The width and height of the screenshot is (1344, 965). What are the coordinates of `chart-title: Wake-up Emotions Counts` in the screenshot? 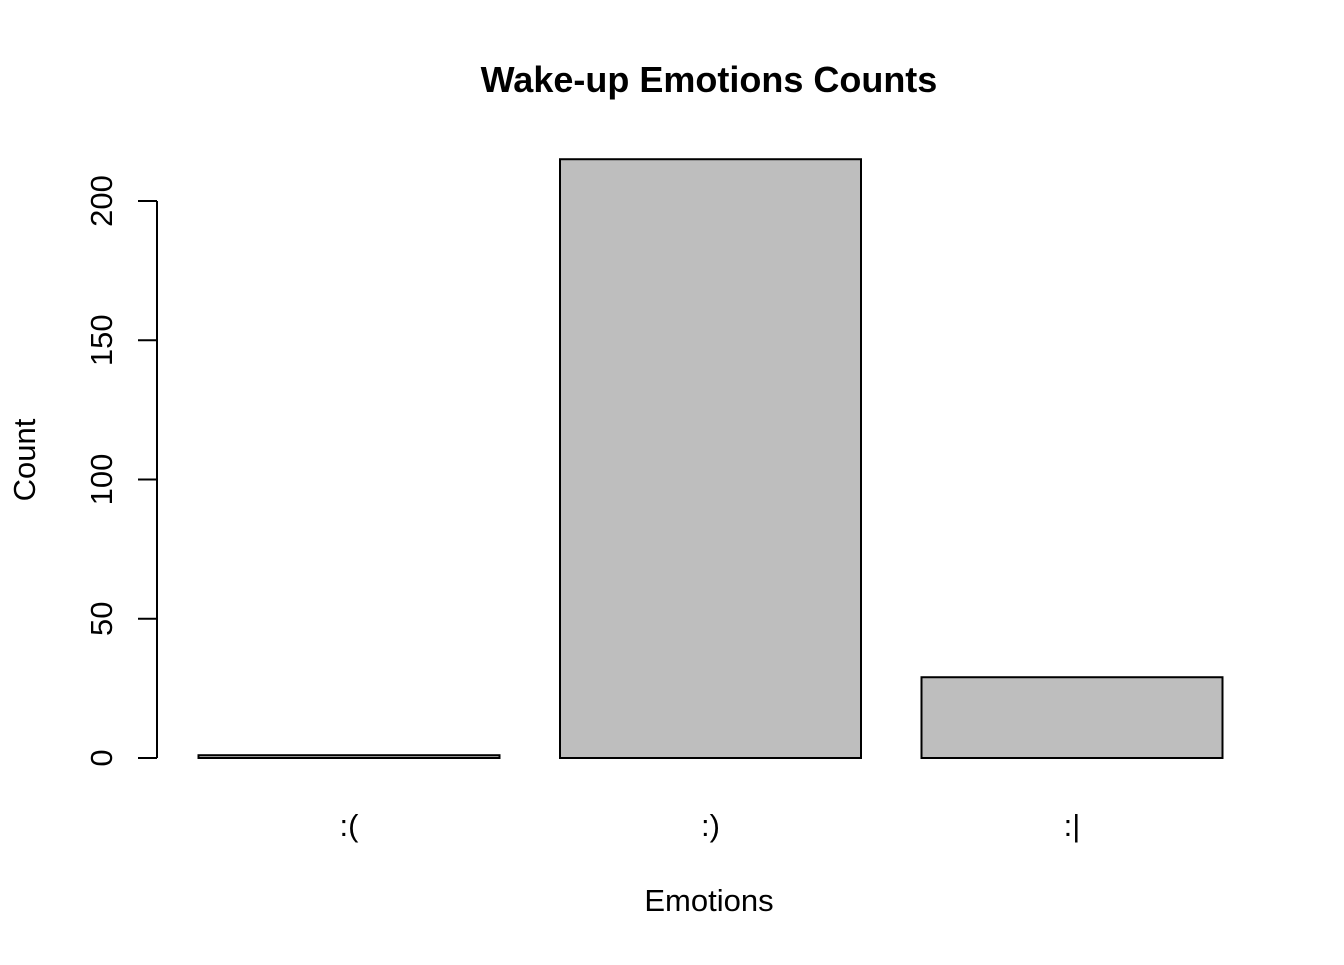 It's located at (709, 79).